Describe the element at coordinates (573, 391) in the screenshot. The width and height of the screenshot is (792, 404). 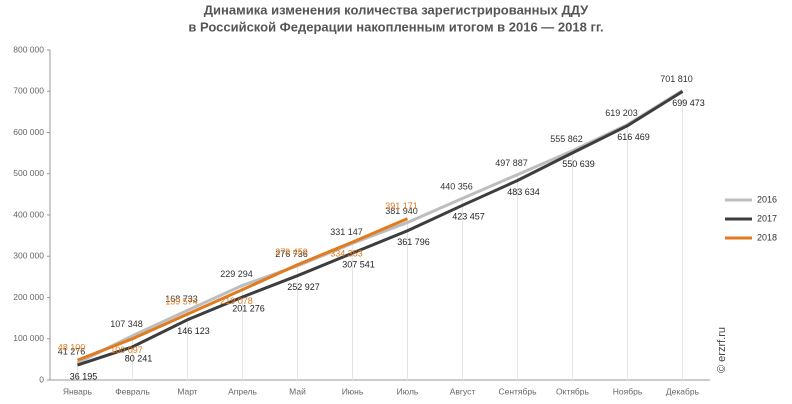
I see `x-tick-label: Октябрь` at that location.